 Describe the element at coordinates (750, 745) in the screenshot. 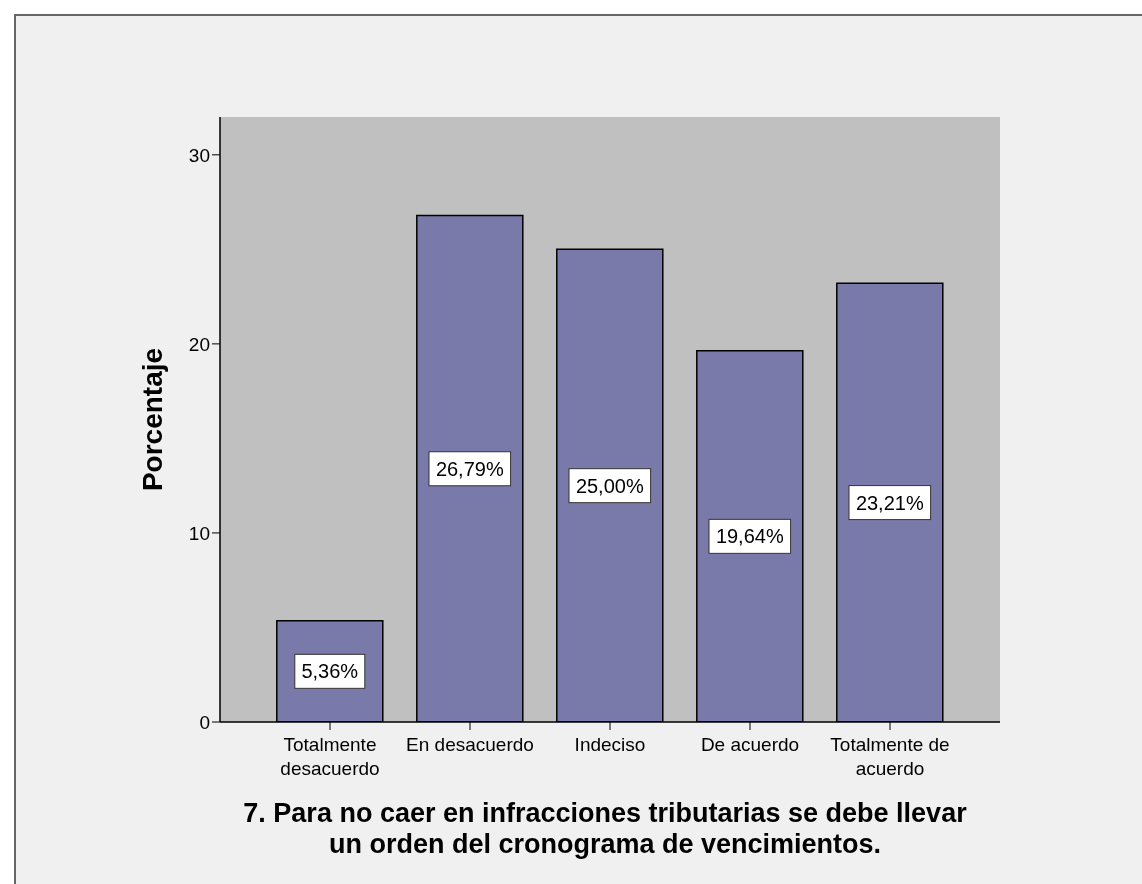

I see `x-tick-label: De acuerdo` at that location.